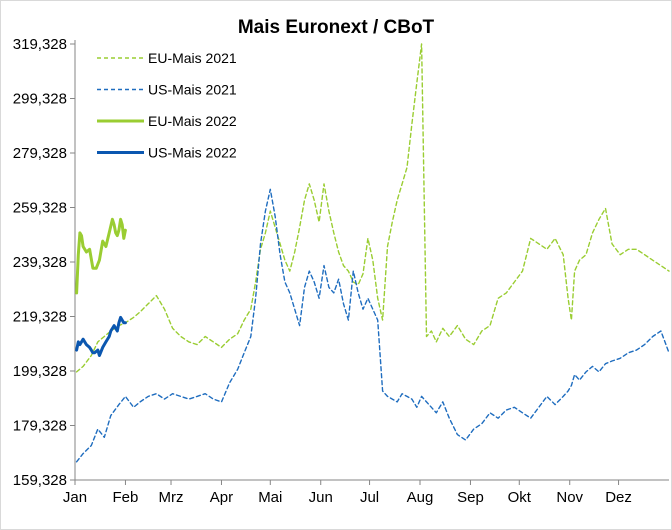  What do you see at coordinates (520, 497) in the screenshot?
I see `x-tick-label: Okt` at bounding box center [520, 497].